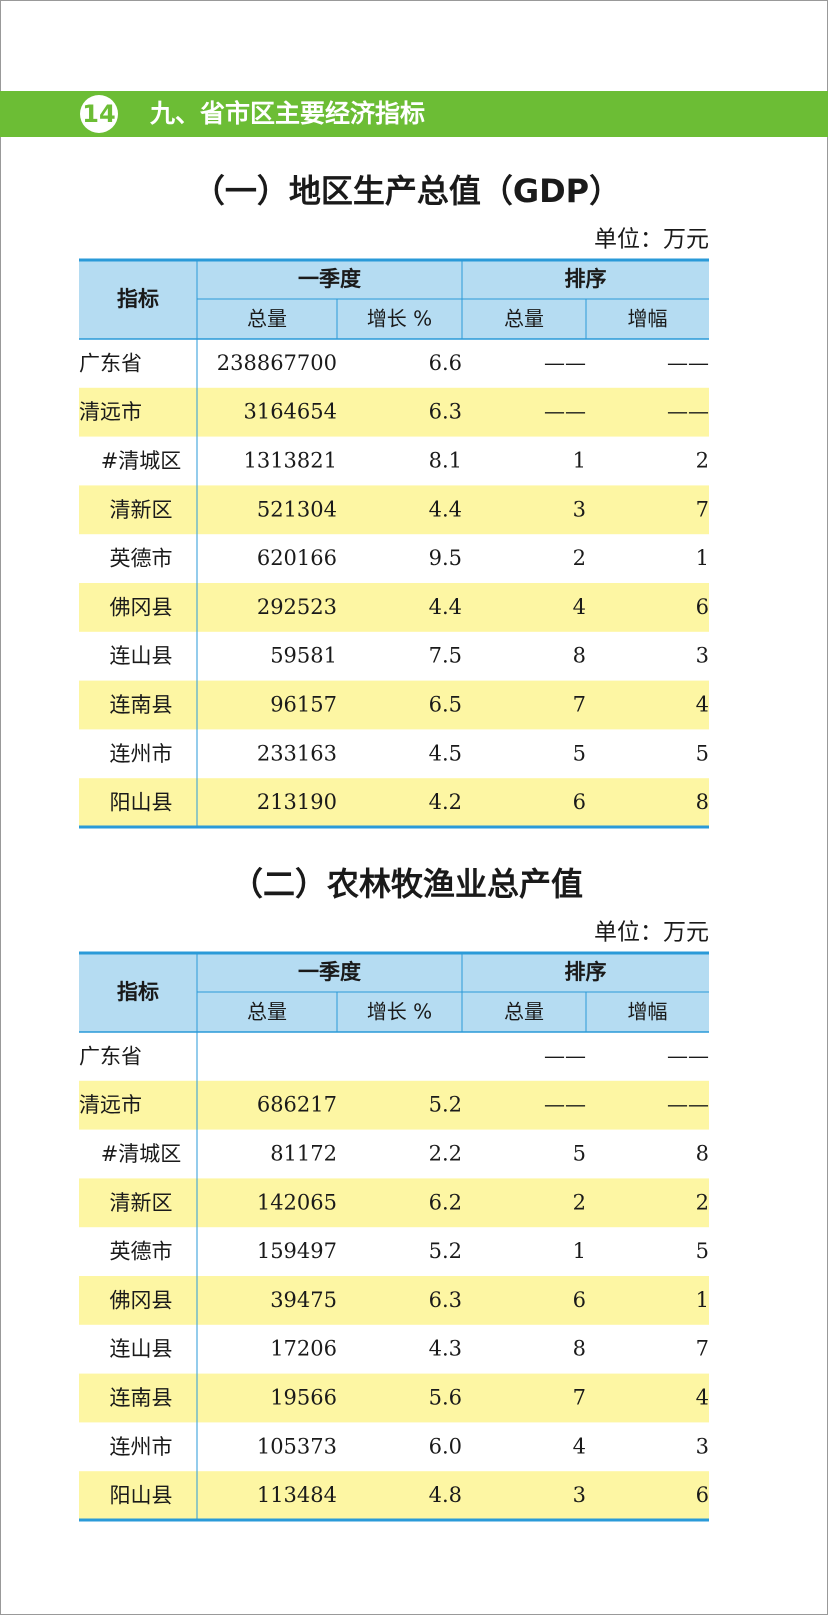 The width and height of the screenshot is (828, 1615). Describe the element at coordinates (297, 802) in the screenshot. I see `cell: 213190` at that location.